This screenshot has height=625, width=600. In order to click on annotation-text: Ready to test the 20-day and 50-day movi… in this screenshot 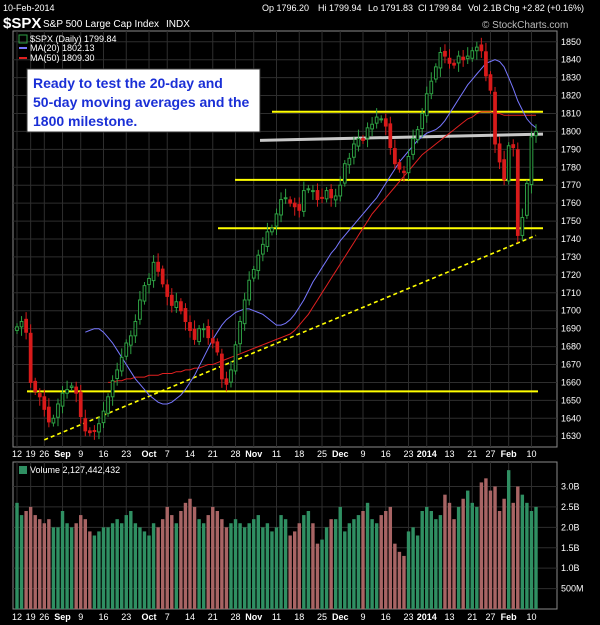, I will do `click(143, 102)`.